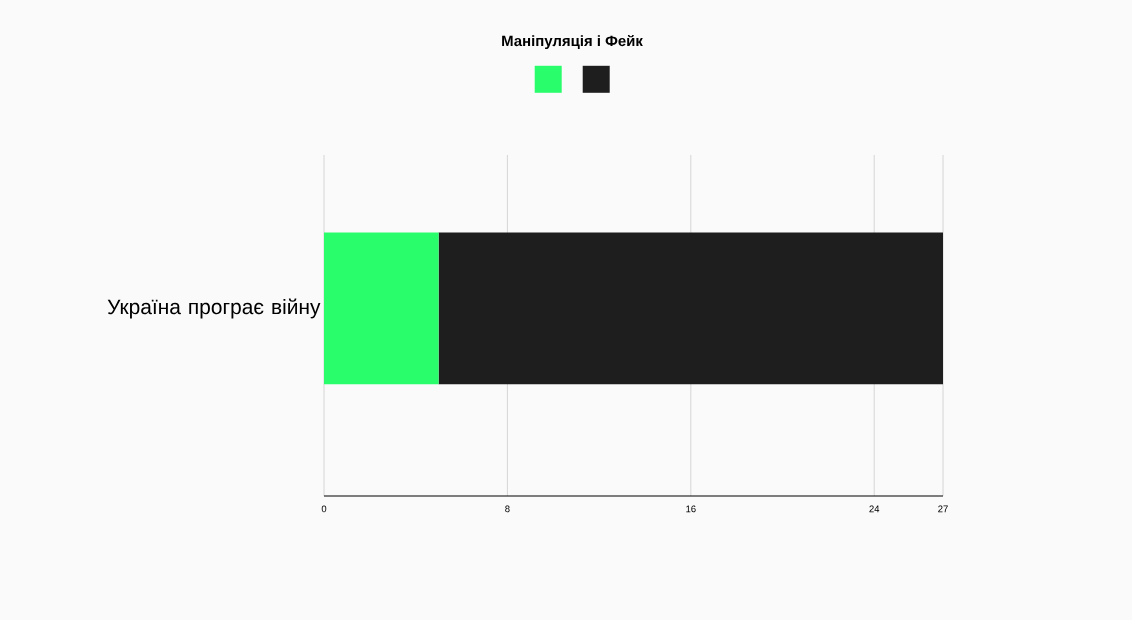 The image size is (1132, 620). Describe the element at coordinates (691, 509) in the screenshot. I see `x-tick-label: 16` at that location.